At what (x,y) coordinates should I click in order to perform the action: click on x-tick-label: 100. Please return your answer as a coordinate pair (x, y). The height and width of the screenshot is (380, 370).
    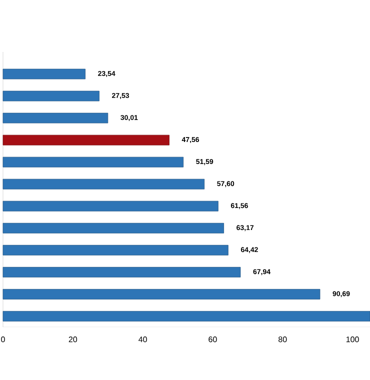
    Looking at the image, I should click on (352, 339).